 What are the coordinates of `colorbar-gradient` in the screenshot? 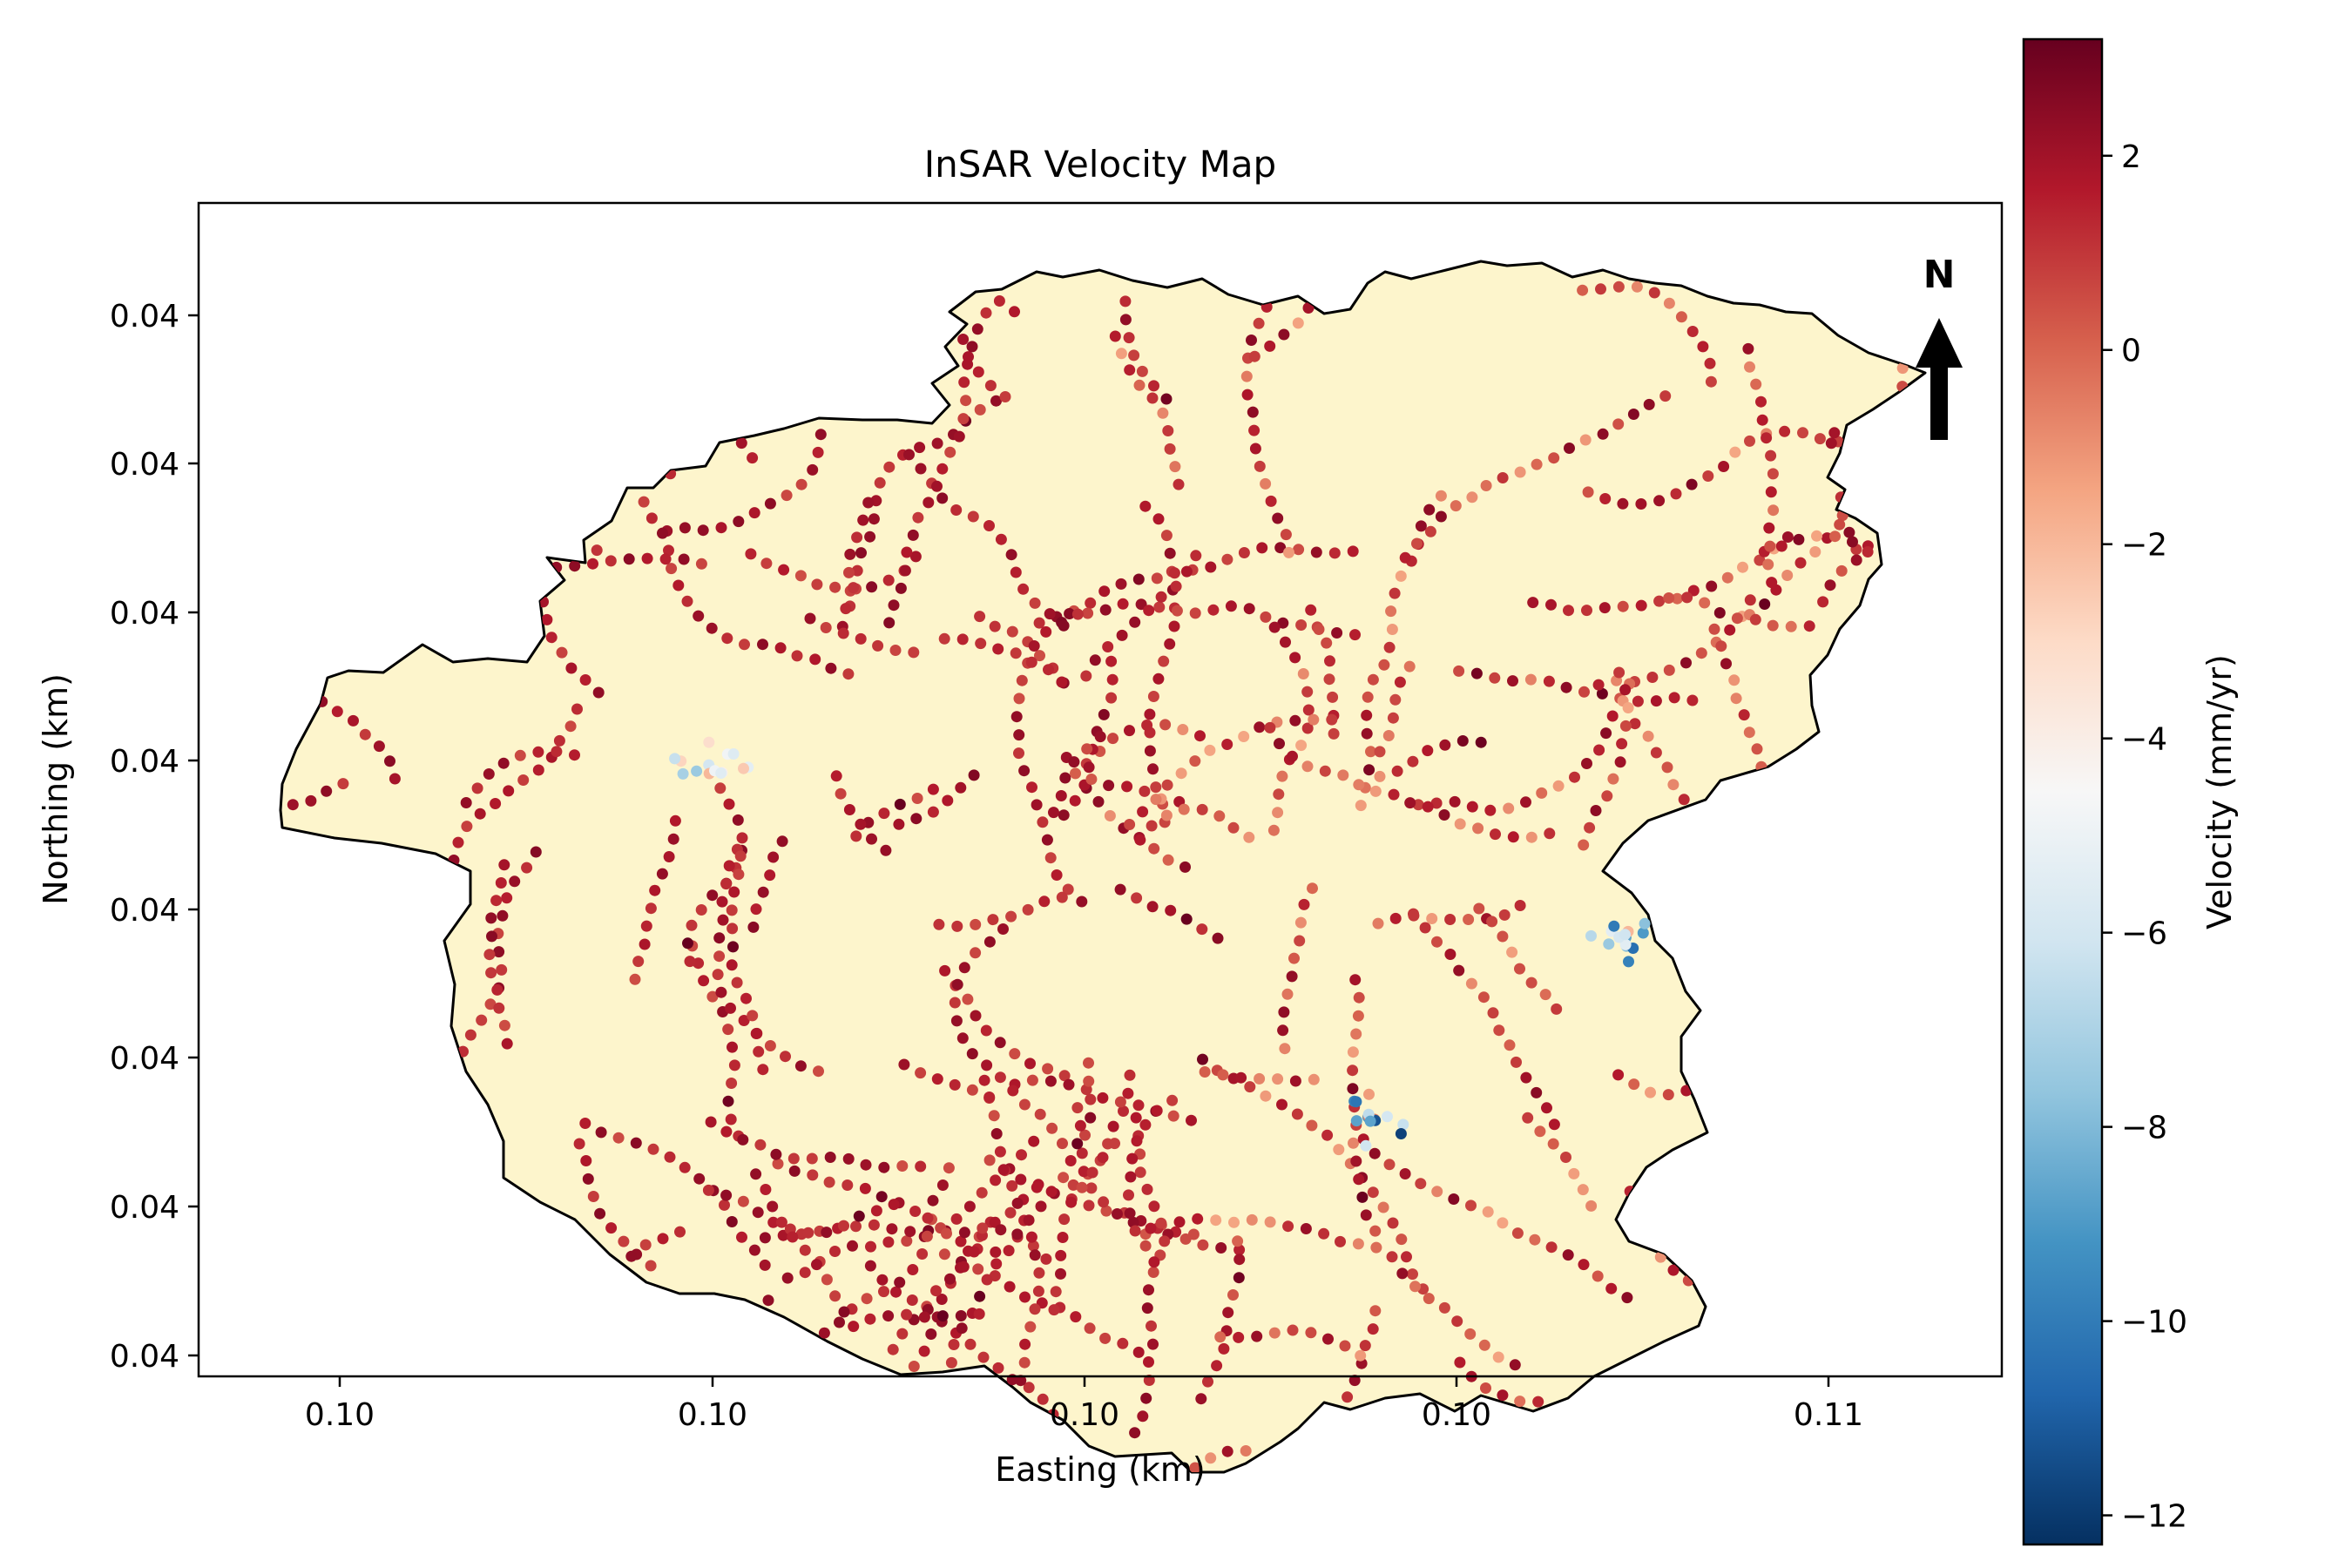 It's located at (2063, 791).